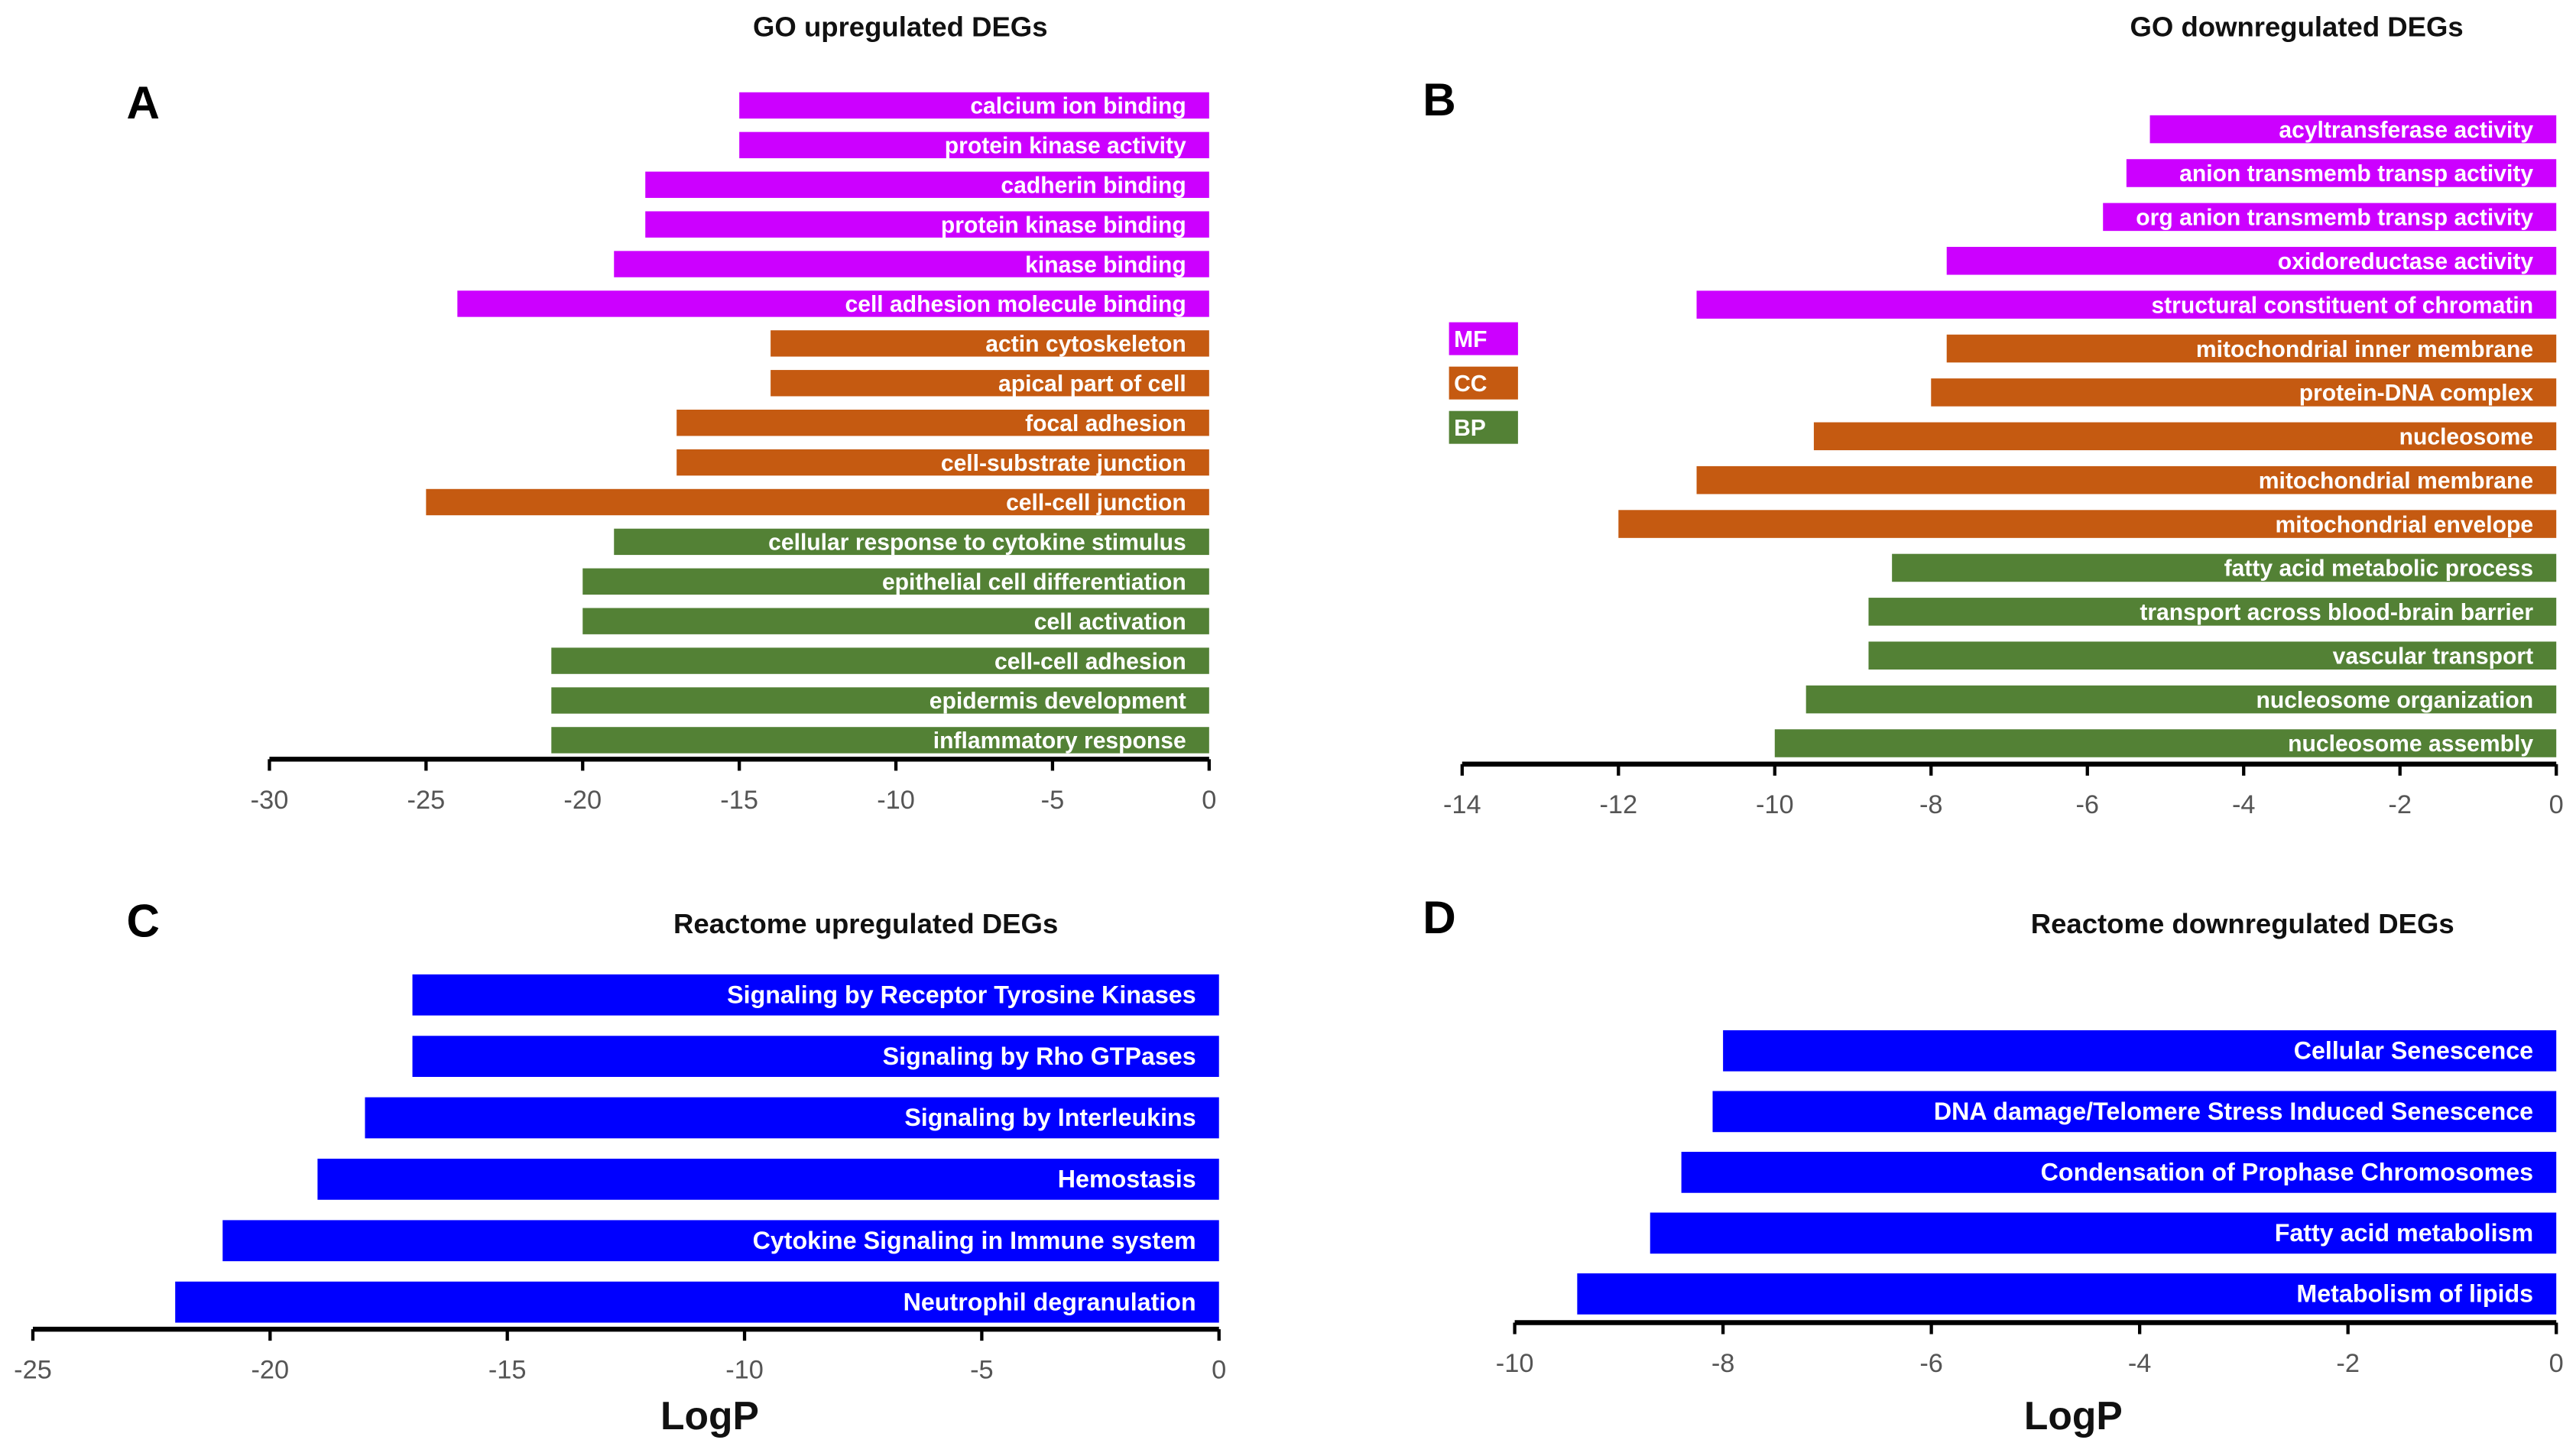  Describe the element at coordinates (2406, 261) in the screenshot. I see `bar-label: oxidoreductase activity` at that location.